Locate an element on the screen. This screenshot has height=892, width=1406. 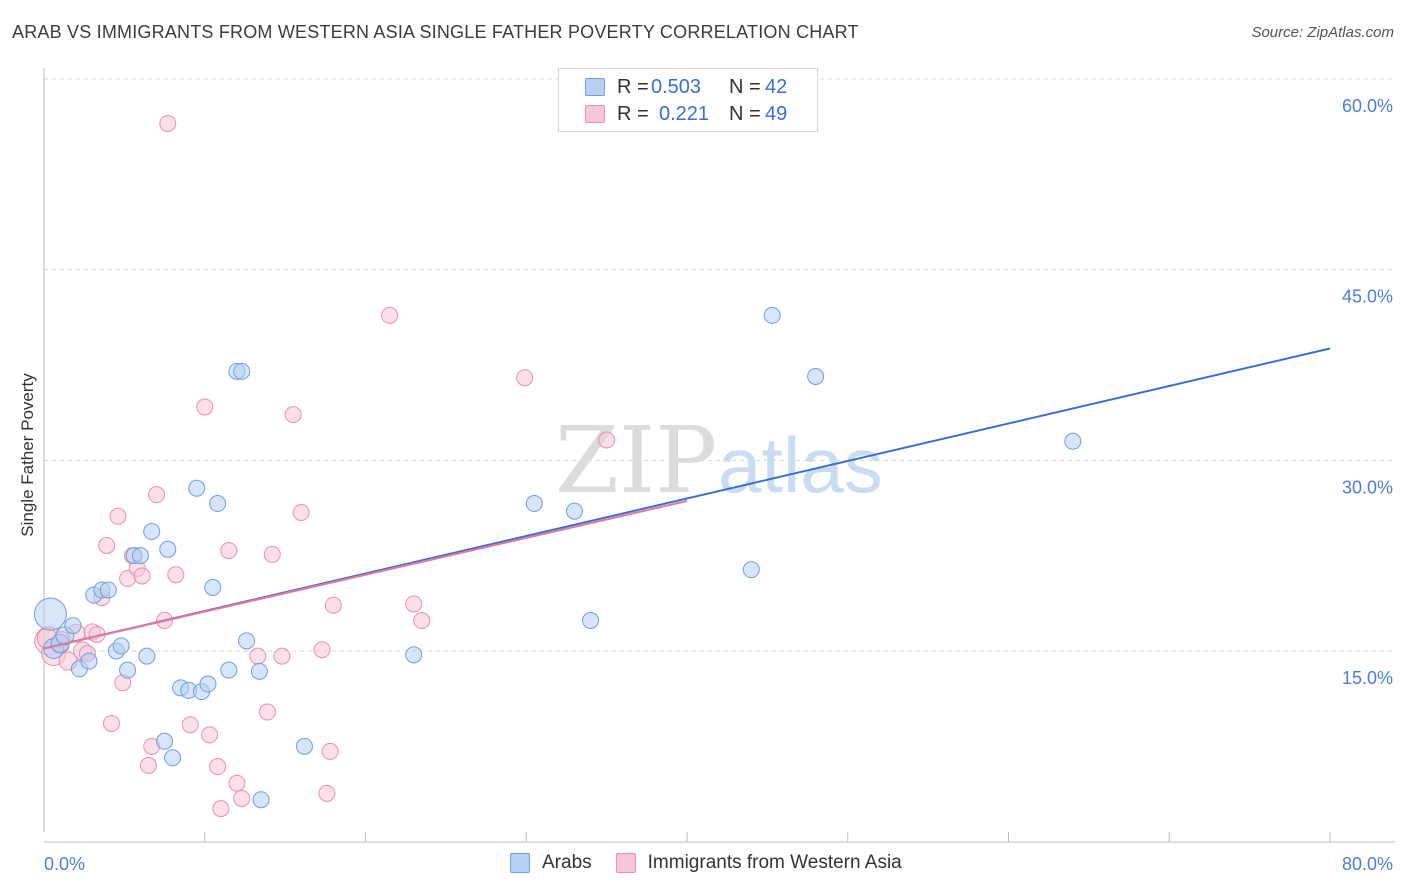
legend-r-value: 0.503 is located at coordinates (676, 86).